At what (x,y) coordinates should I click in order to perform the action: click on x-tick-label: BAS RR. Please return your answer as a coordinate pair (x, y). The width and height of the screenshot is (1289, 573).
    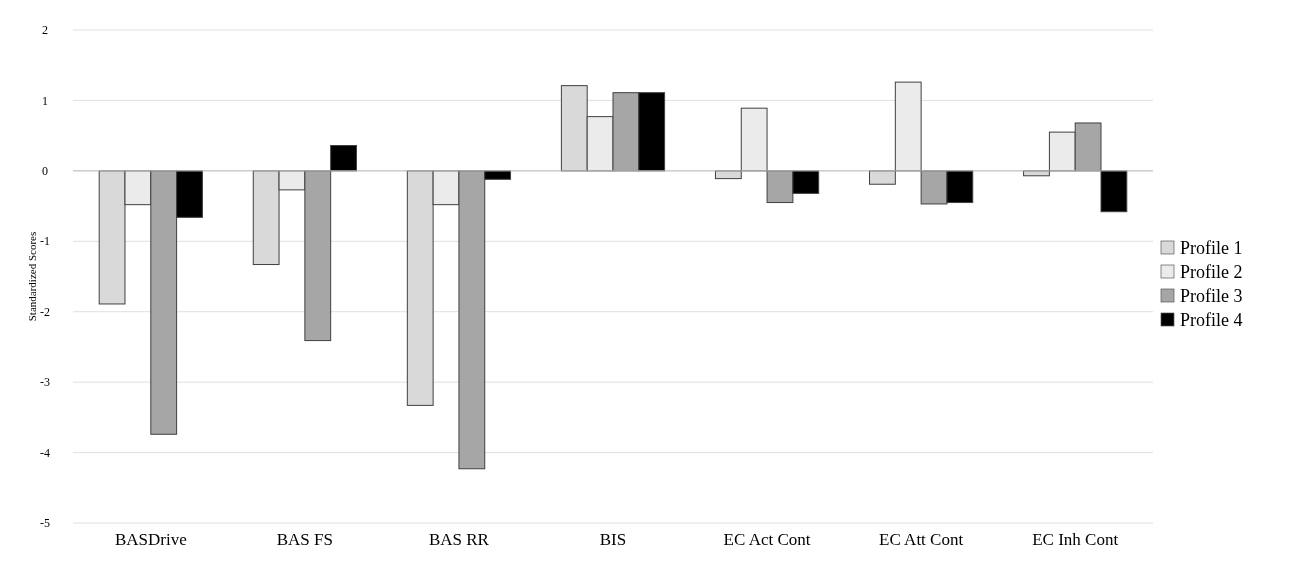
    Looking at the image, I should click on (459, 539).